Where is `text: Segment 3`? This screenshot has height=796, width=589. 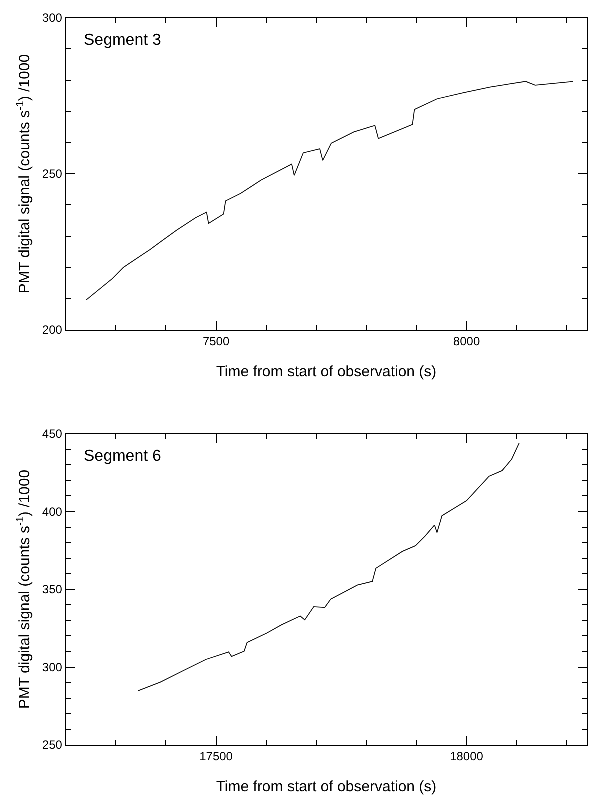 text: Segment 3 is located at coordinates (123, 40).